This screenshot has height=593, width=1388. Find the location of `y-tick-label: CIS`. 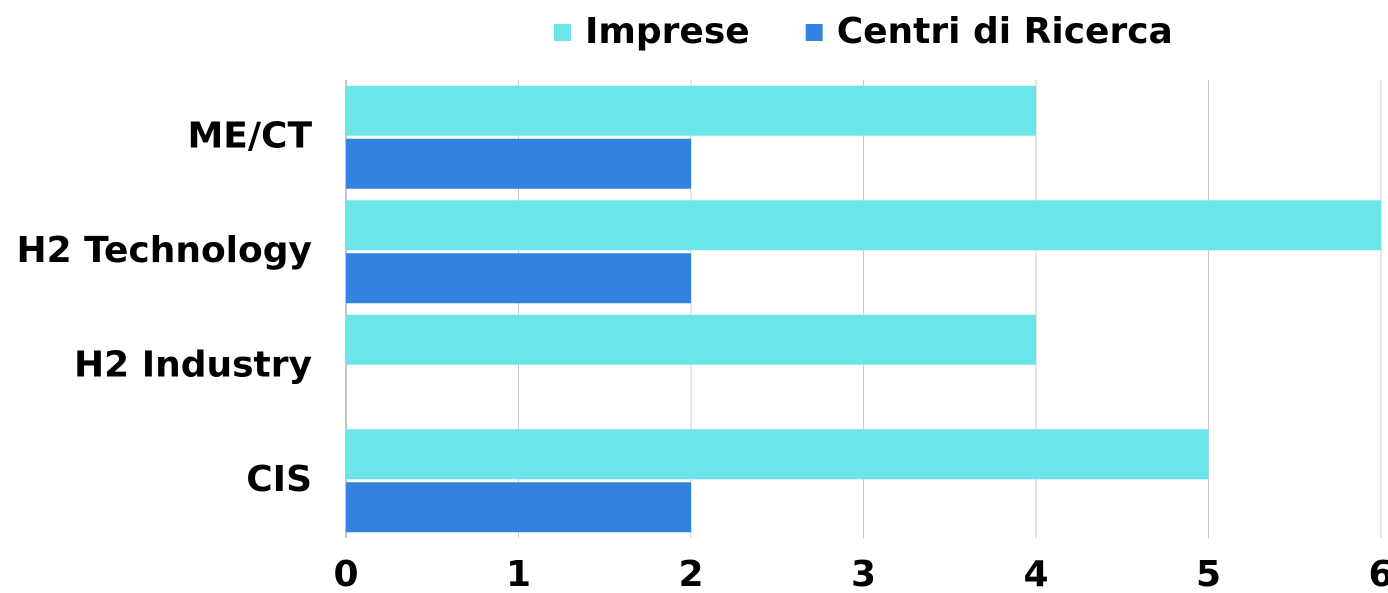

y-tick-label: CIS is located at coordinates (279, 479).